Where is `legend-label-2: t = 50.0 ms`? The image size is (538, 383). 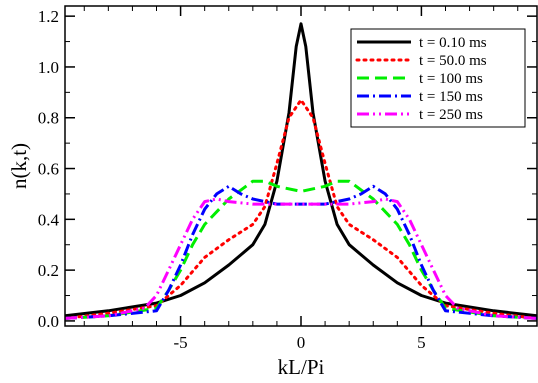
legend-label-2: t = 50.0 ms is located at coordinates (453, 61).